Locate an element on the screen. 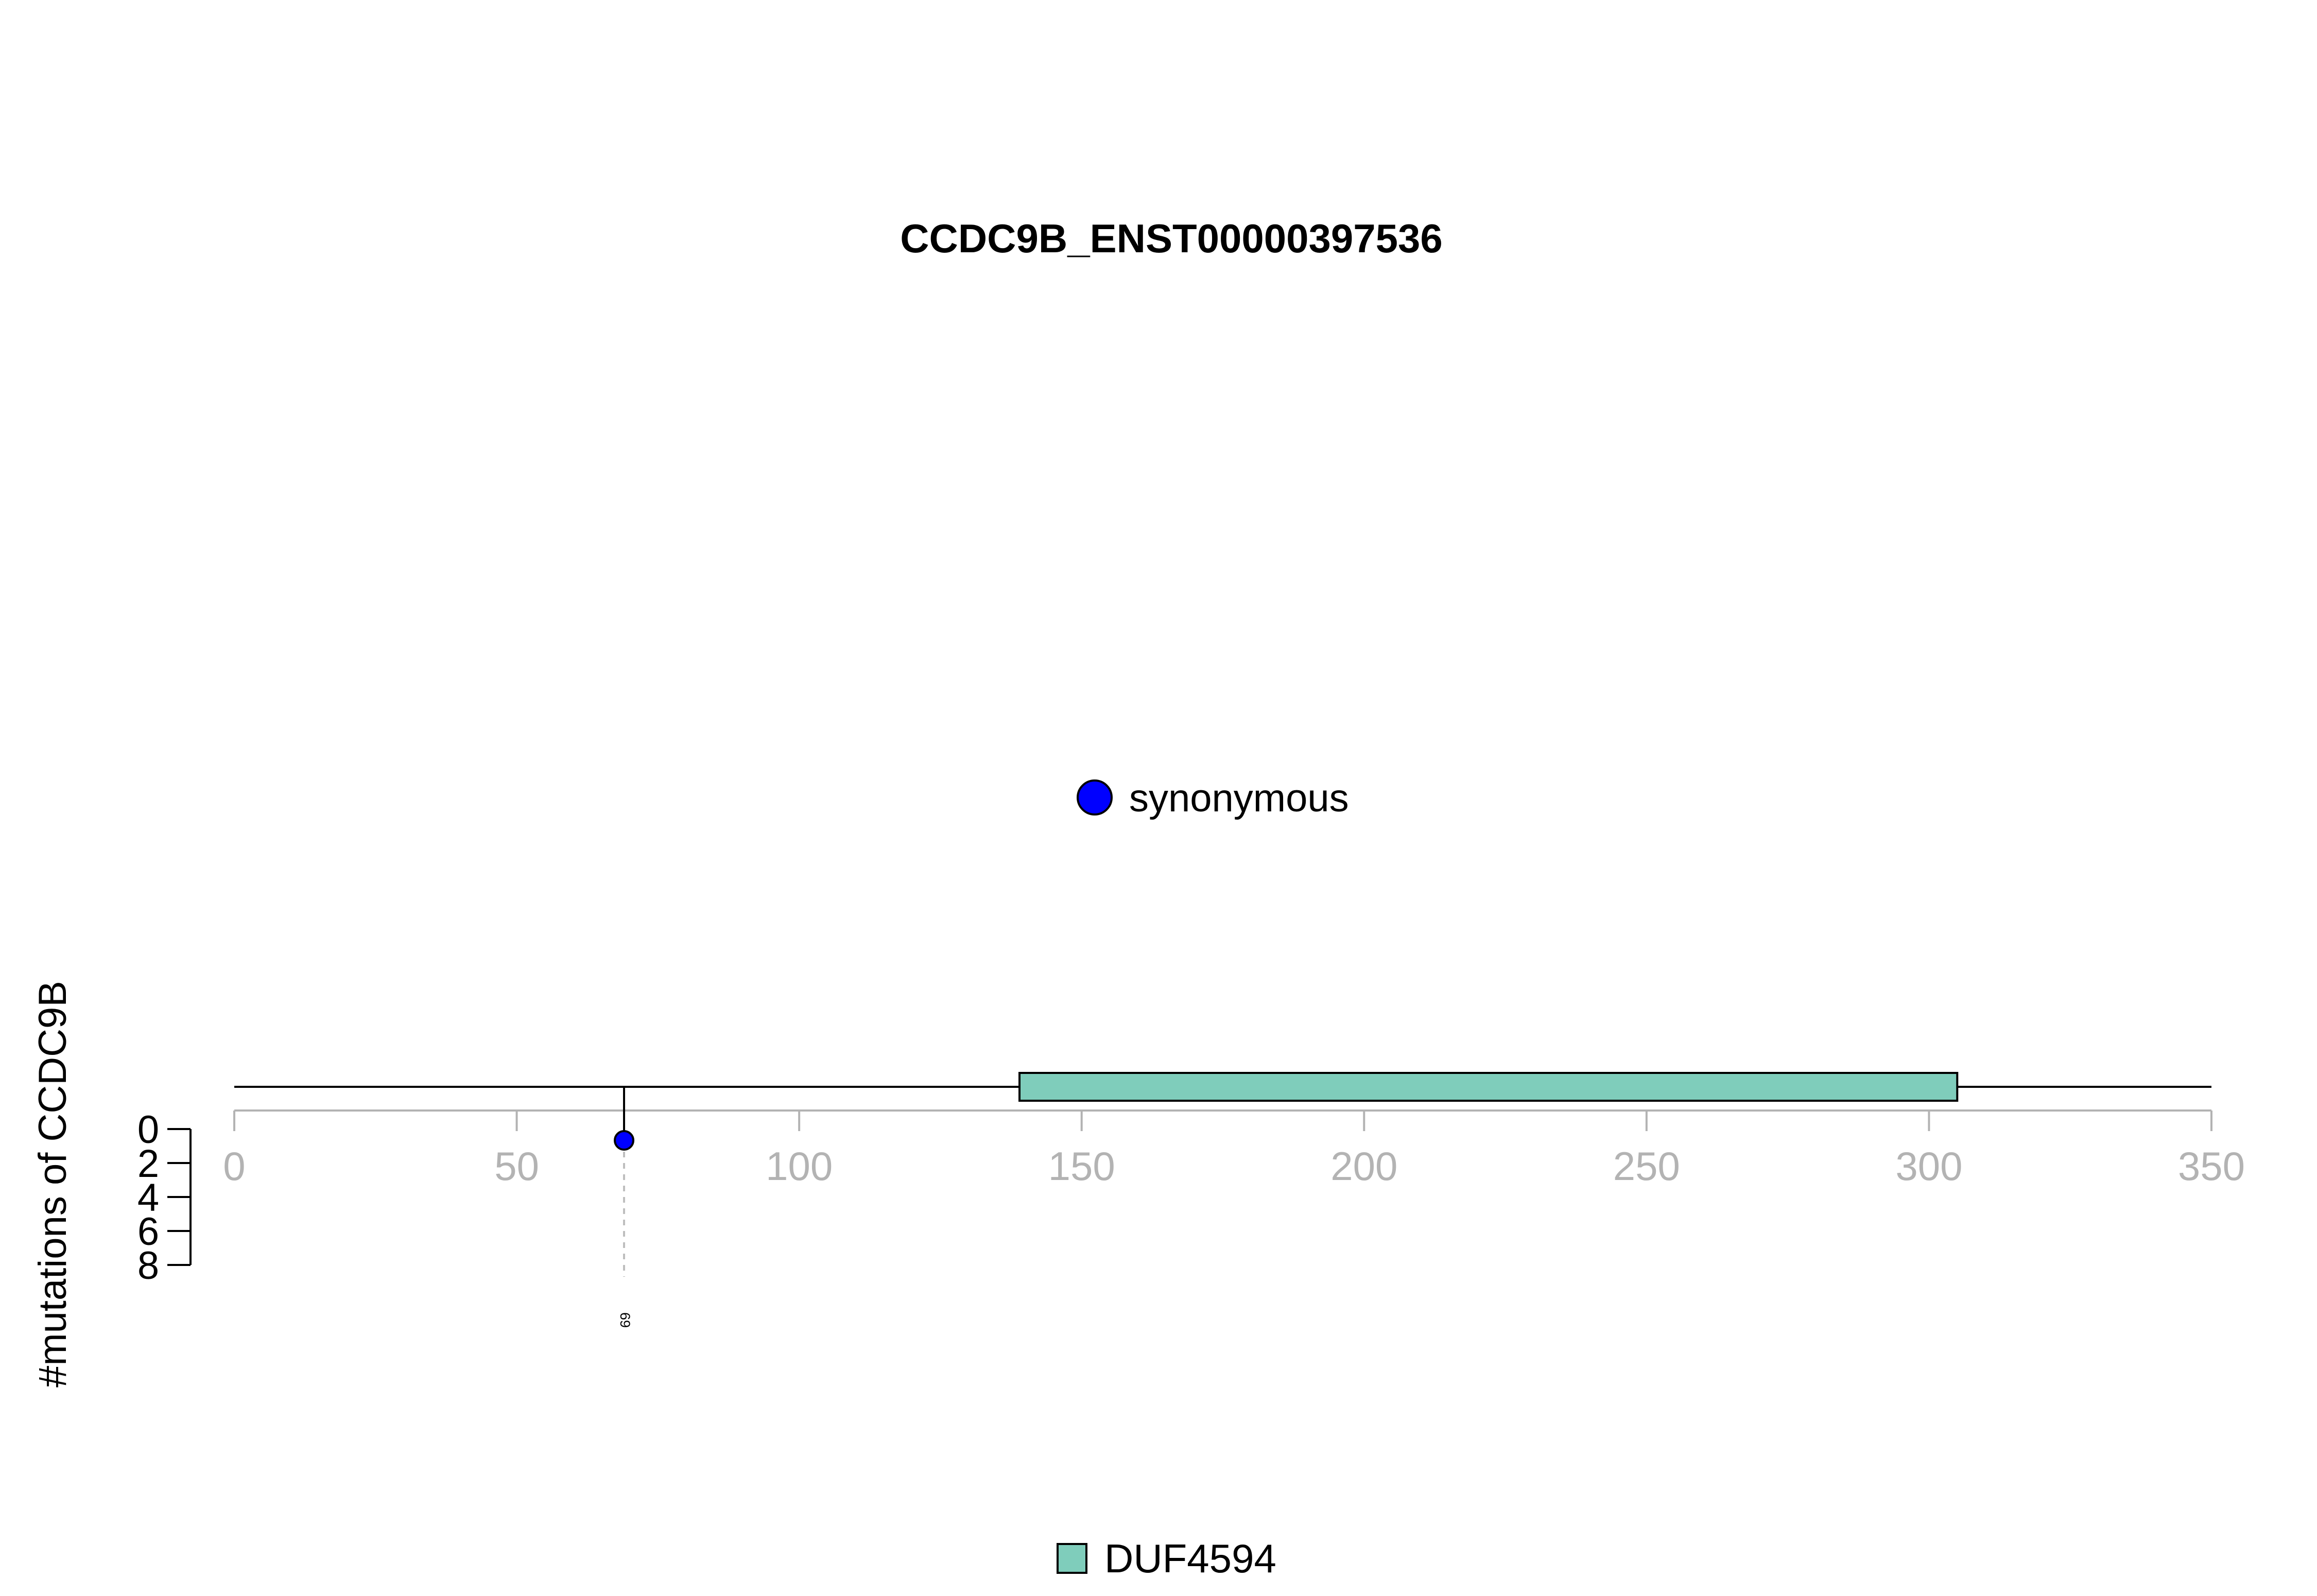 The width and height of the screenshot is (2317, 1596). y-tick-label-6: 6 is located at coordinates (148, 1232).